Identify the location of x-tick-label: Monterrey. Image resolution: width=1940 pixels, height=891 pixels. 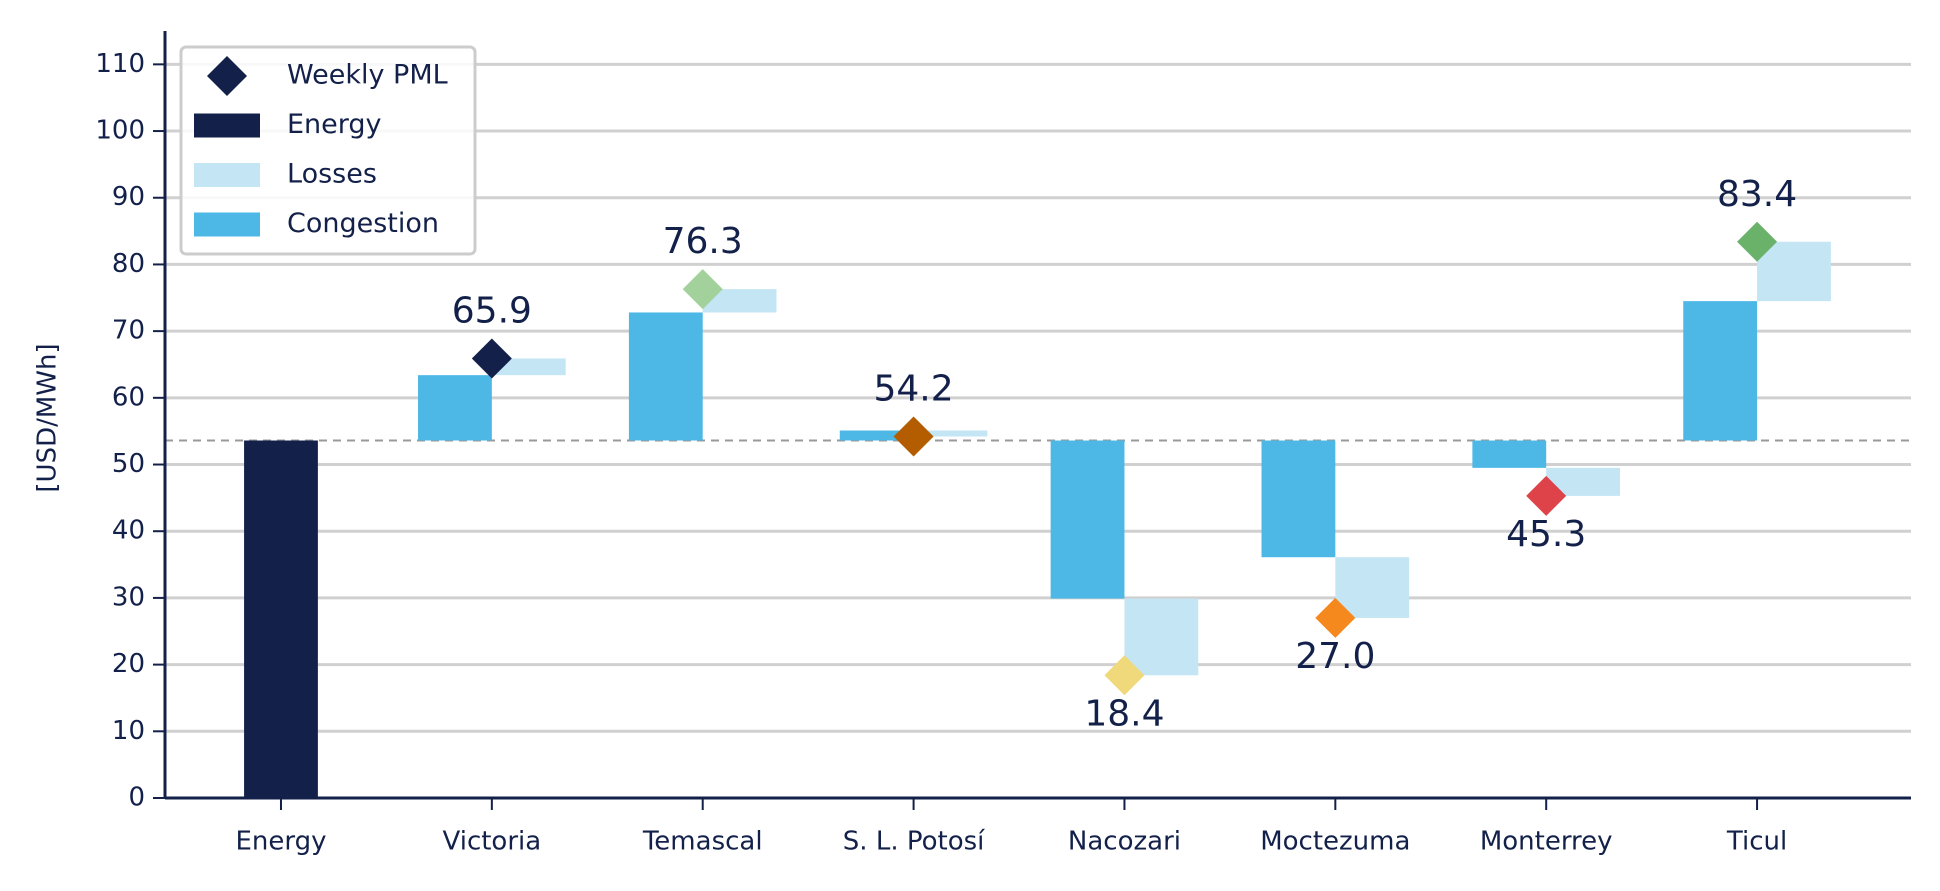
(1546, 842).